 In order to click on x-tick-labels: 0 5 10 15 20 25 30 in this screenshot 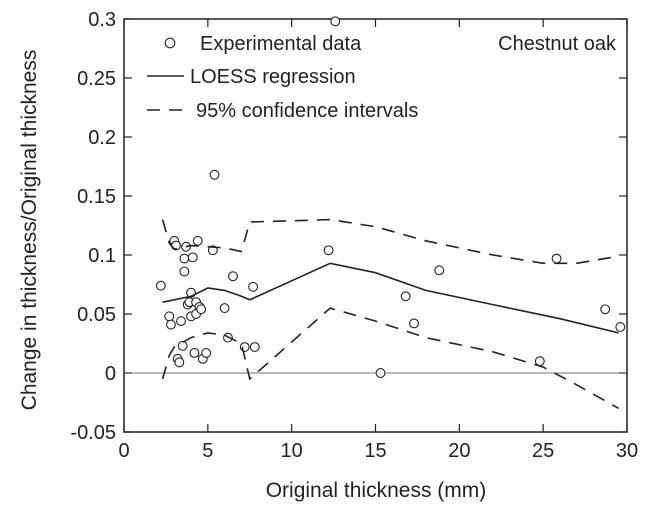, I will do `click(378, 451)`.